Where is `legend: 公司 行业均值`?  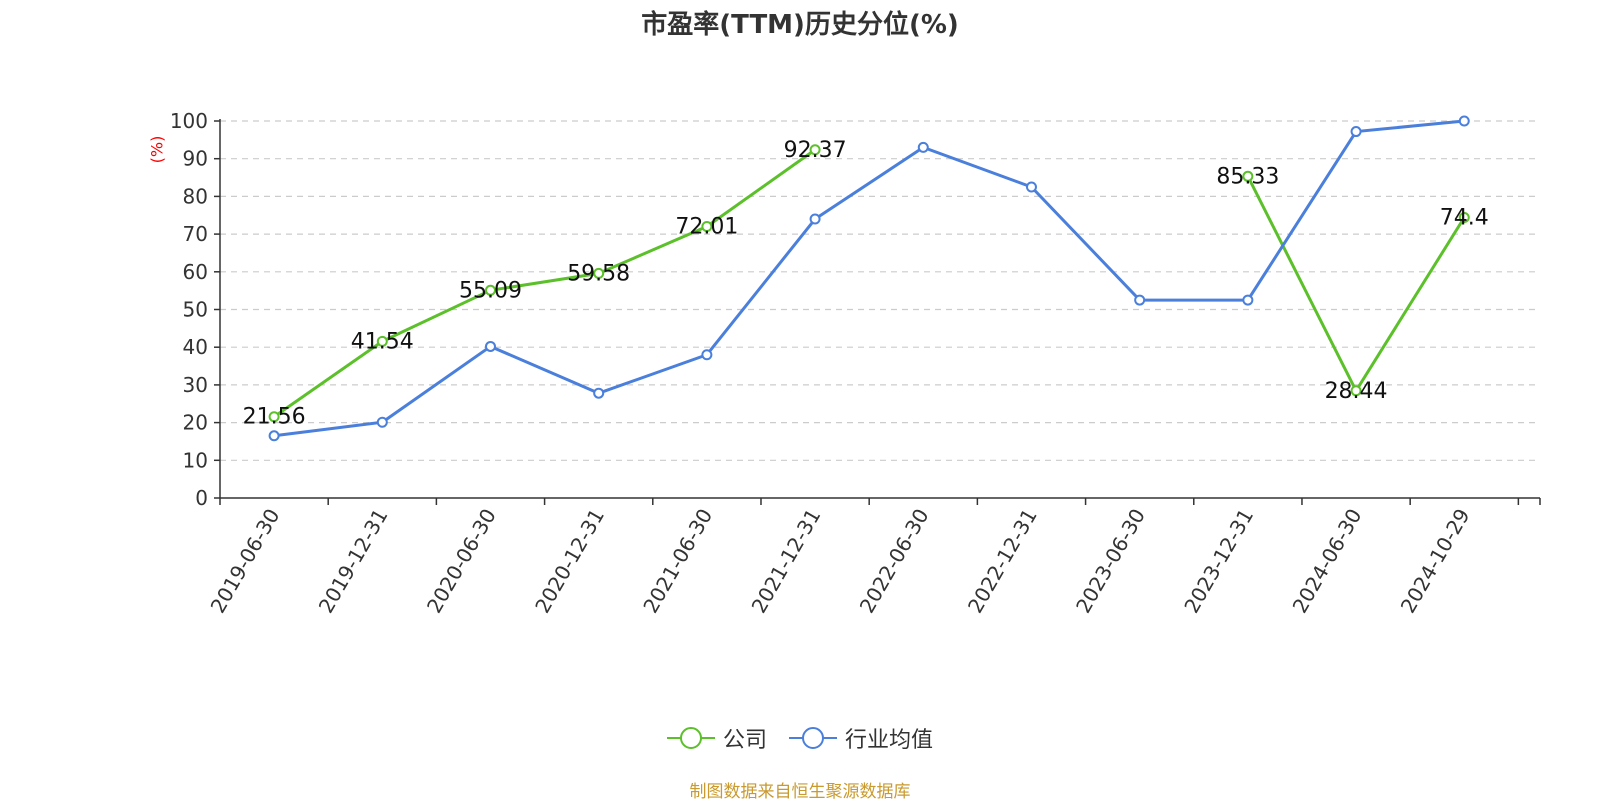
legend: 公司 行业均值 is located at coordinates (800, 738).